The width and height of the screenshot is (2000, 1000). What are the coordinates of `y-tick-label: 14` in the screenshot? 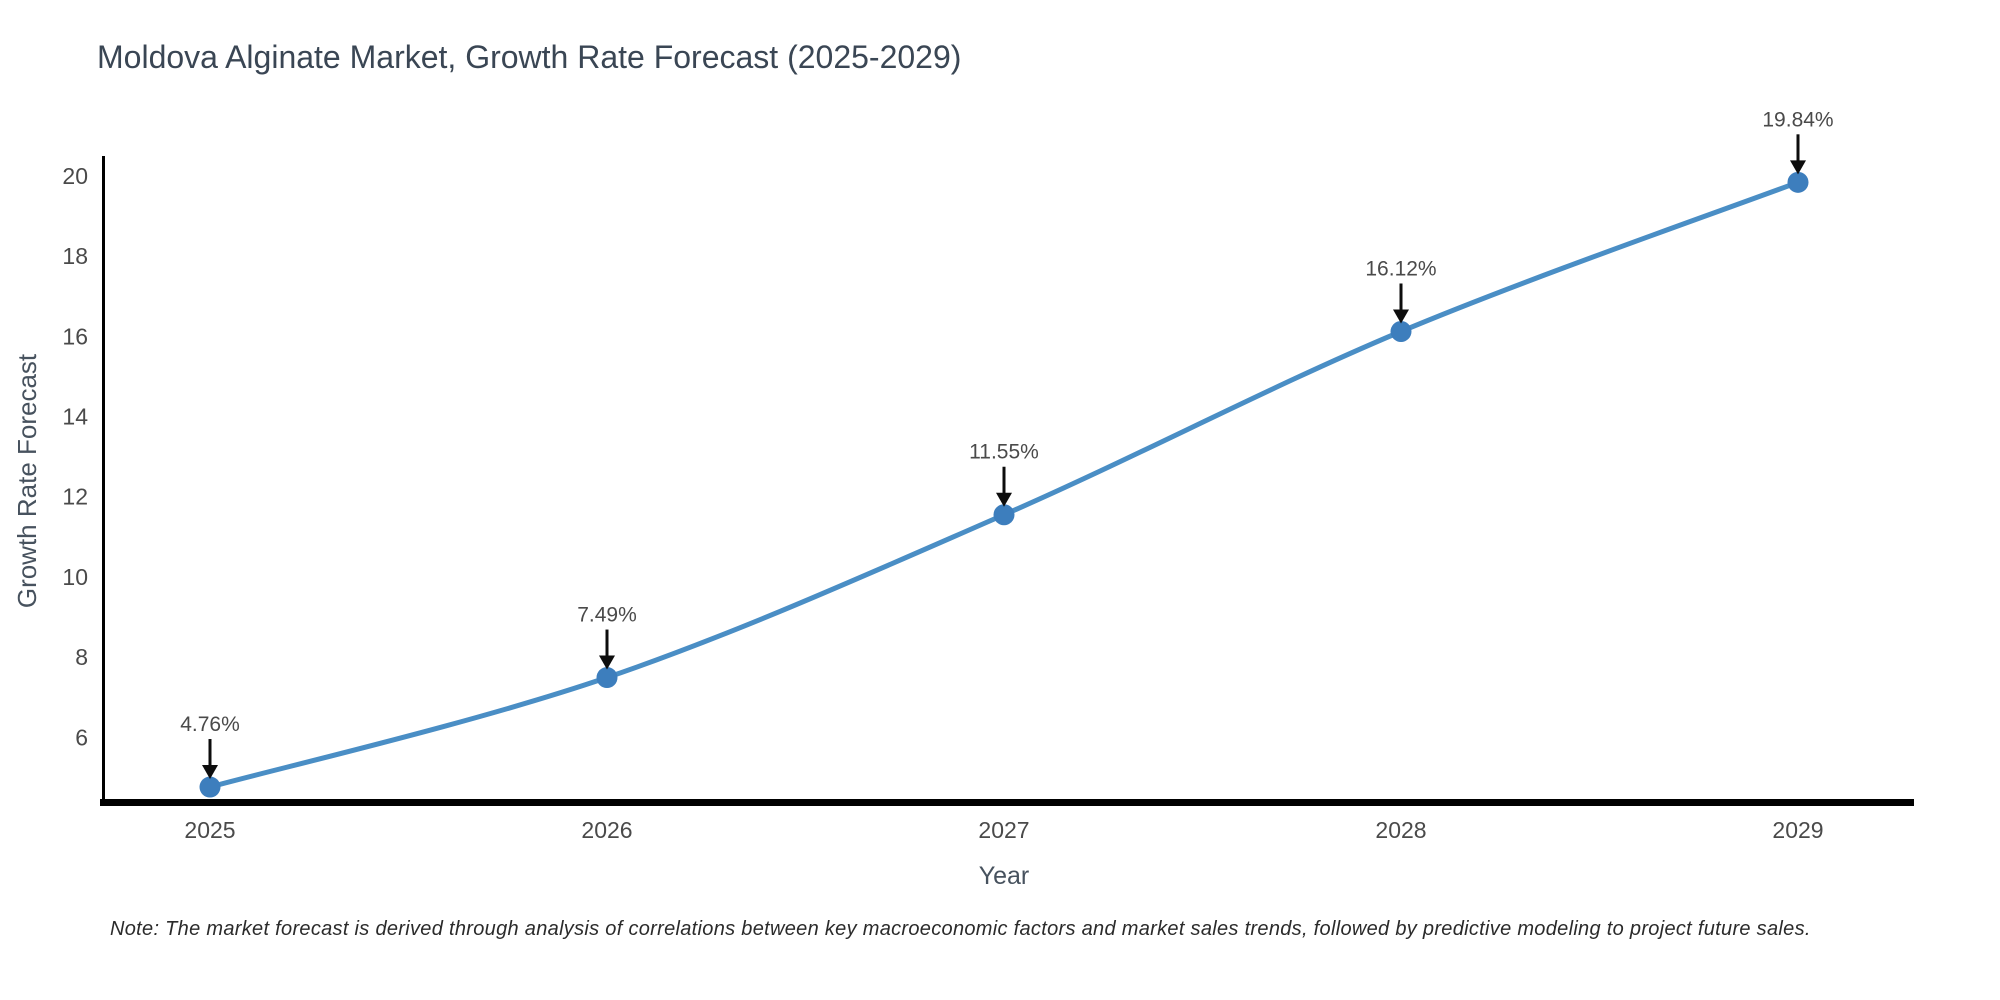 It's located at (75, 417).